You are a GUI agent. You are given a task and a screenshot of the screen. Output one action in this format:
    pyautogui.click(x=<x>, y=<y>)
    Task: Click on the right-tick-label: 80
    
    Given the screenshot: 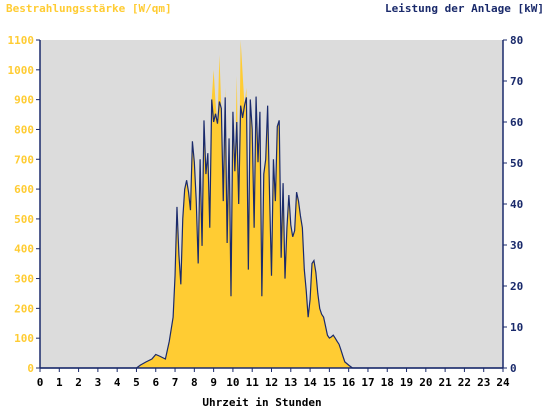 What is the action you would take?
    pyautogui.click(x=516, y=40)
    